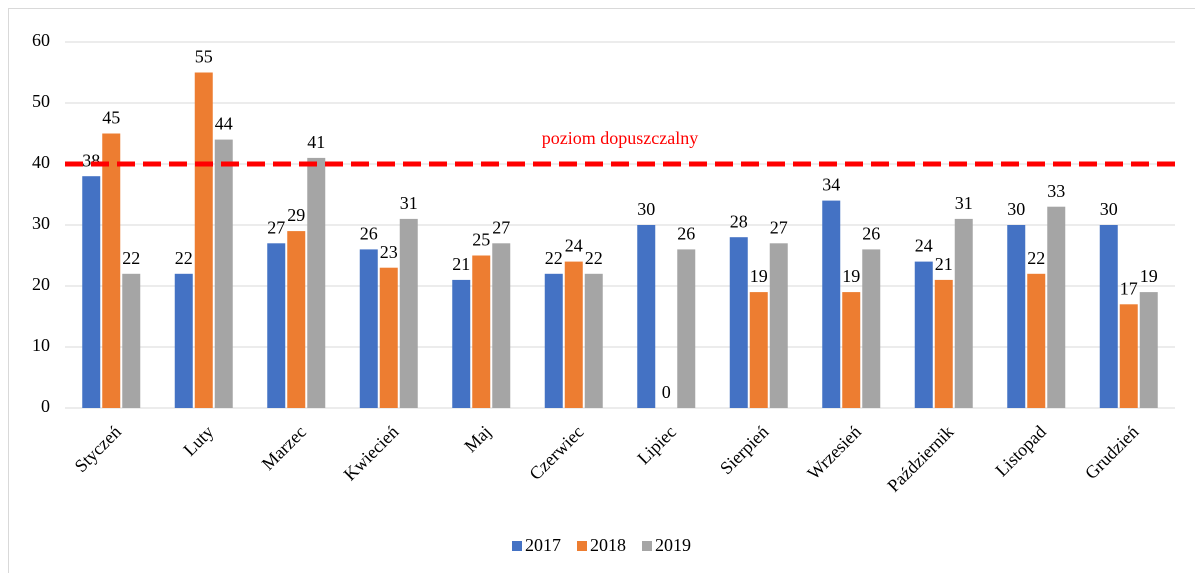  Describe the element at coordinates (481, 240) in the screenshot. I see `data-label: 25` at that location.